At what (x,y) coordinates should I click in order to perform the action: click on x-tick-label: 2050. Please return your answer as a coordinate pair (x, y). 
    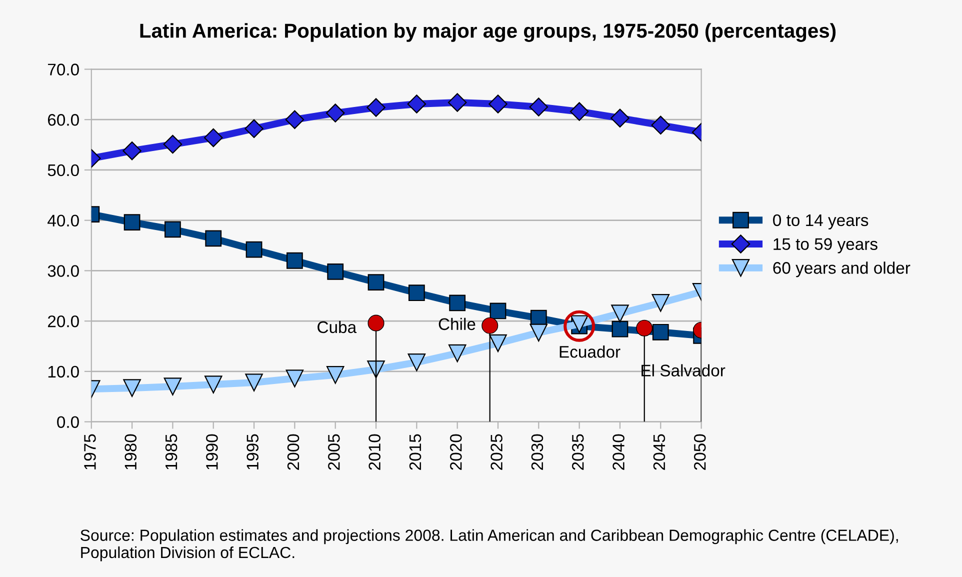
    Looking at the image, I should click on (700, 452).